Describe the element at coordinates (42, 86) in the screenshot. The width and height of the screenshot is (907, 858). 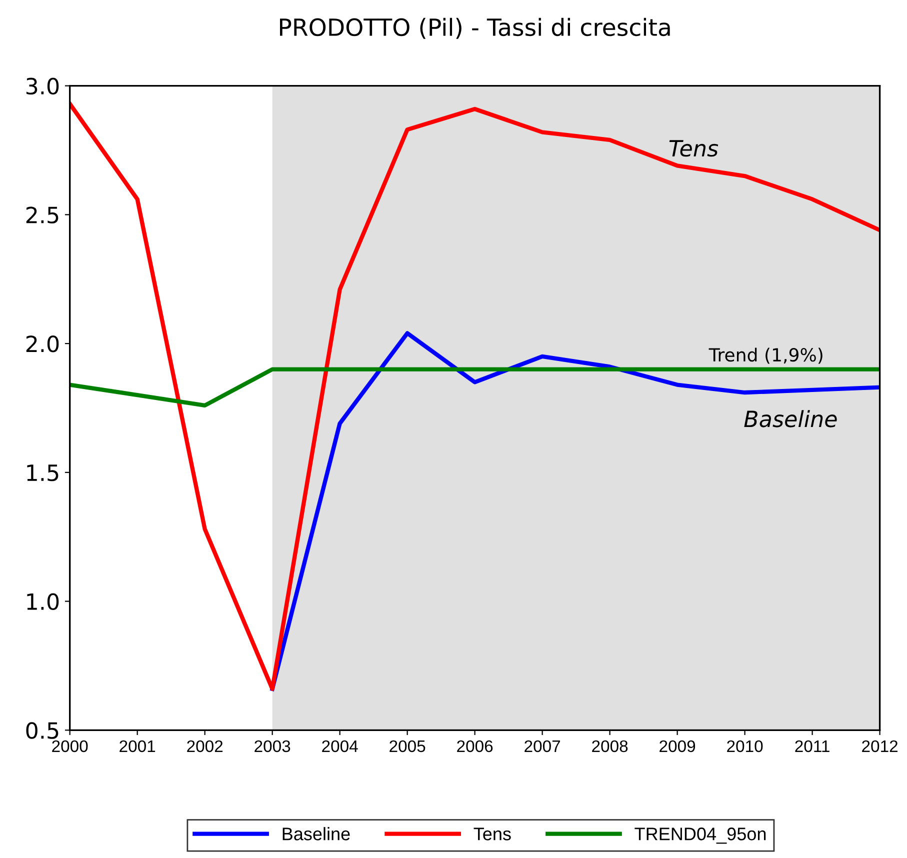
I see `y-tick-label: 3.0` at that location.